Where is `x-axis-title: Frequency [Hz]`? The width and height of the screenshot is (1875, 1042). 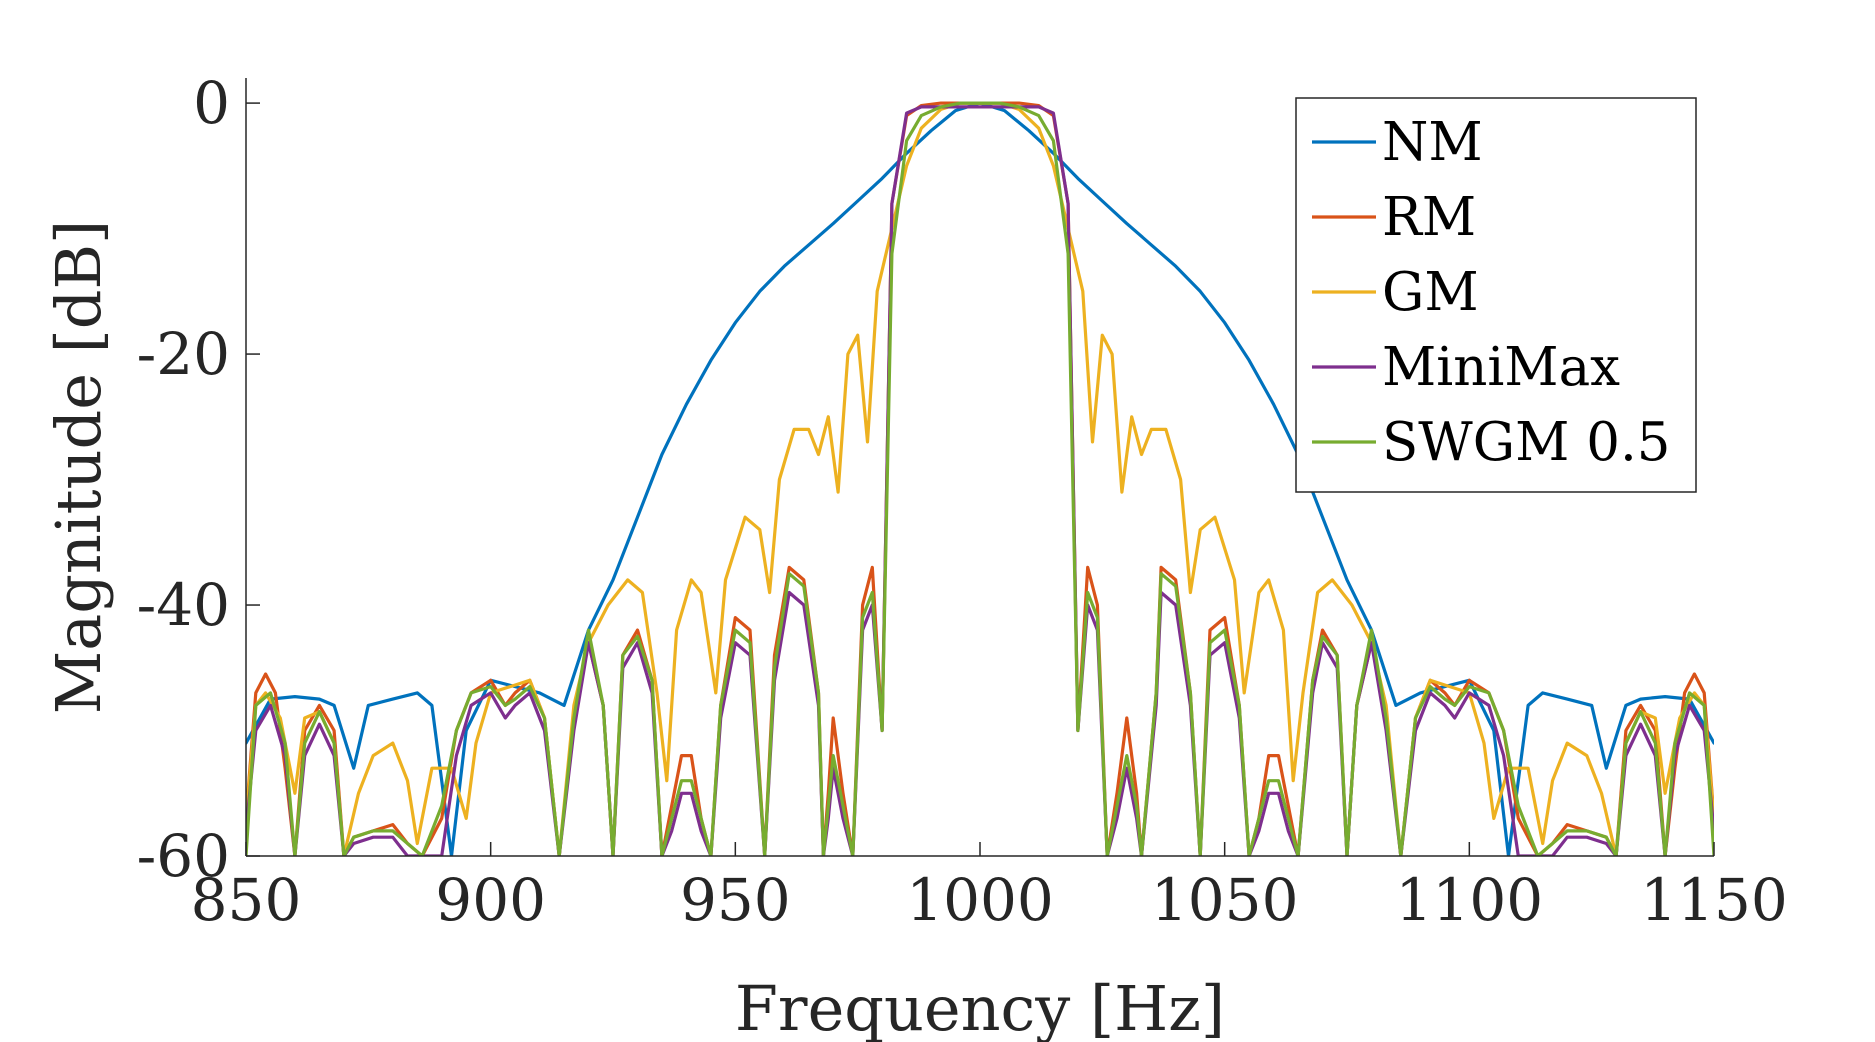 x-axis-title: Frequency [Hz] is located at coordinates (980, 1007).